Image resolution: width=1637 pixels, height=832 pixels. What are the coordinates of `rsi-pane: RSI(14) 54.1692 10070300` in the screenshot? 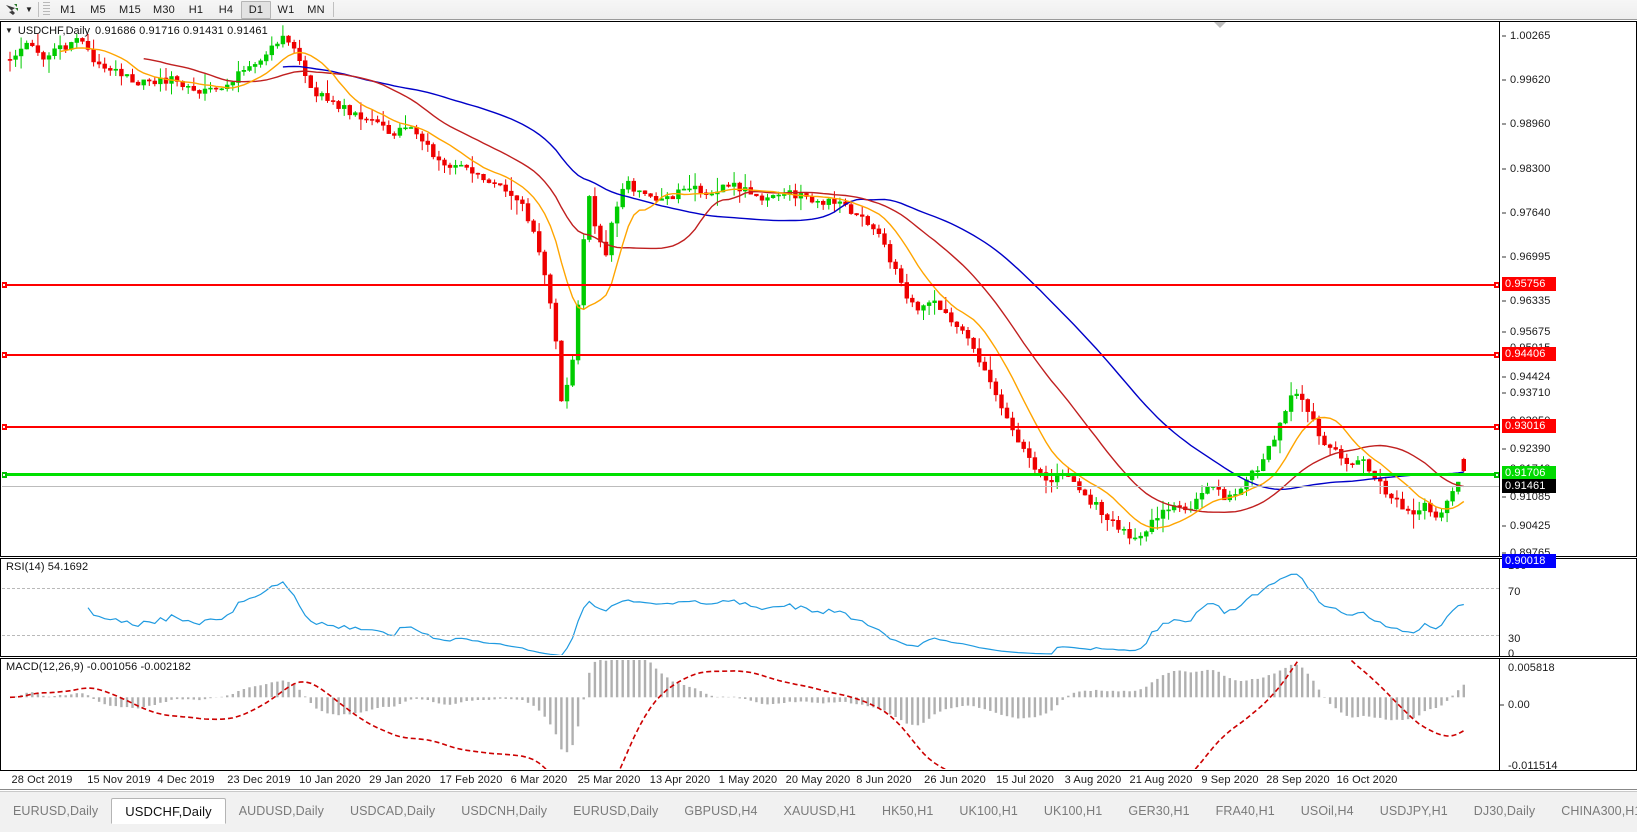 It's located at (818, 609).